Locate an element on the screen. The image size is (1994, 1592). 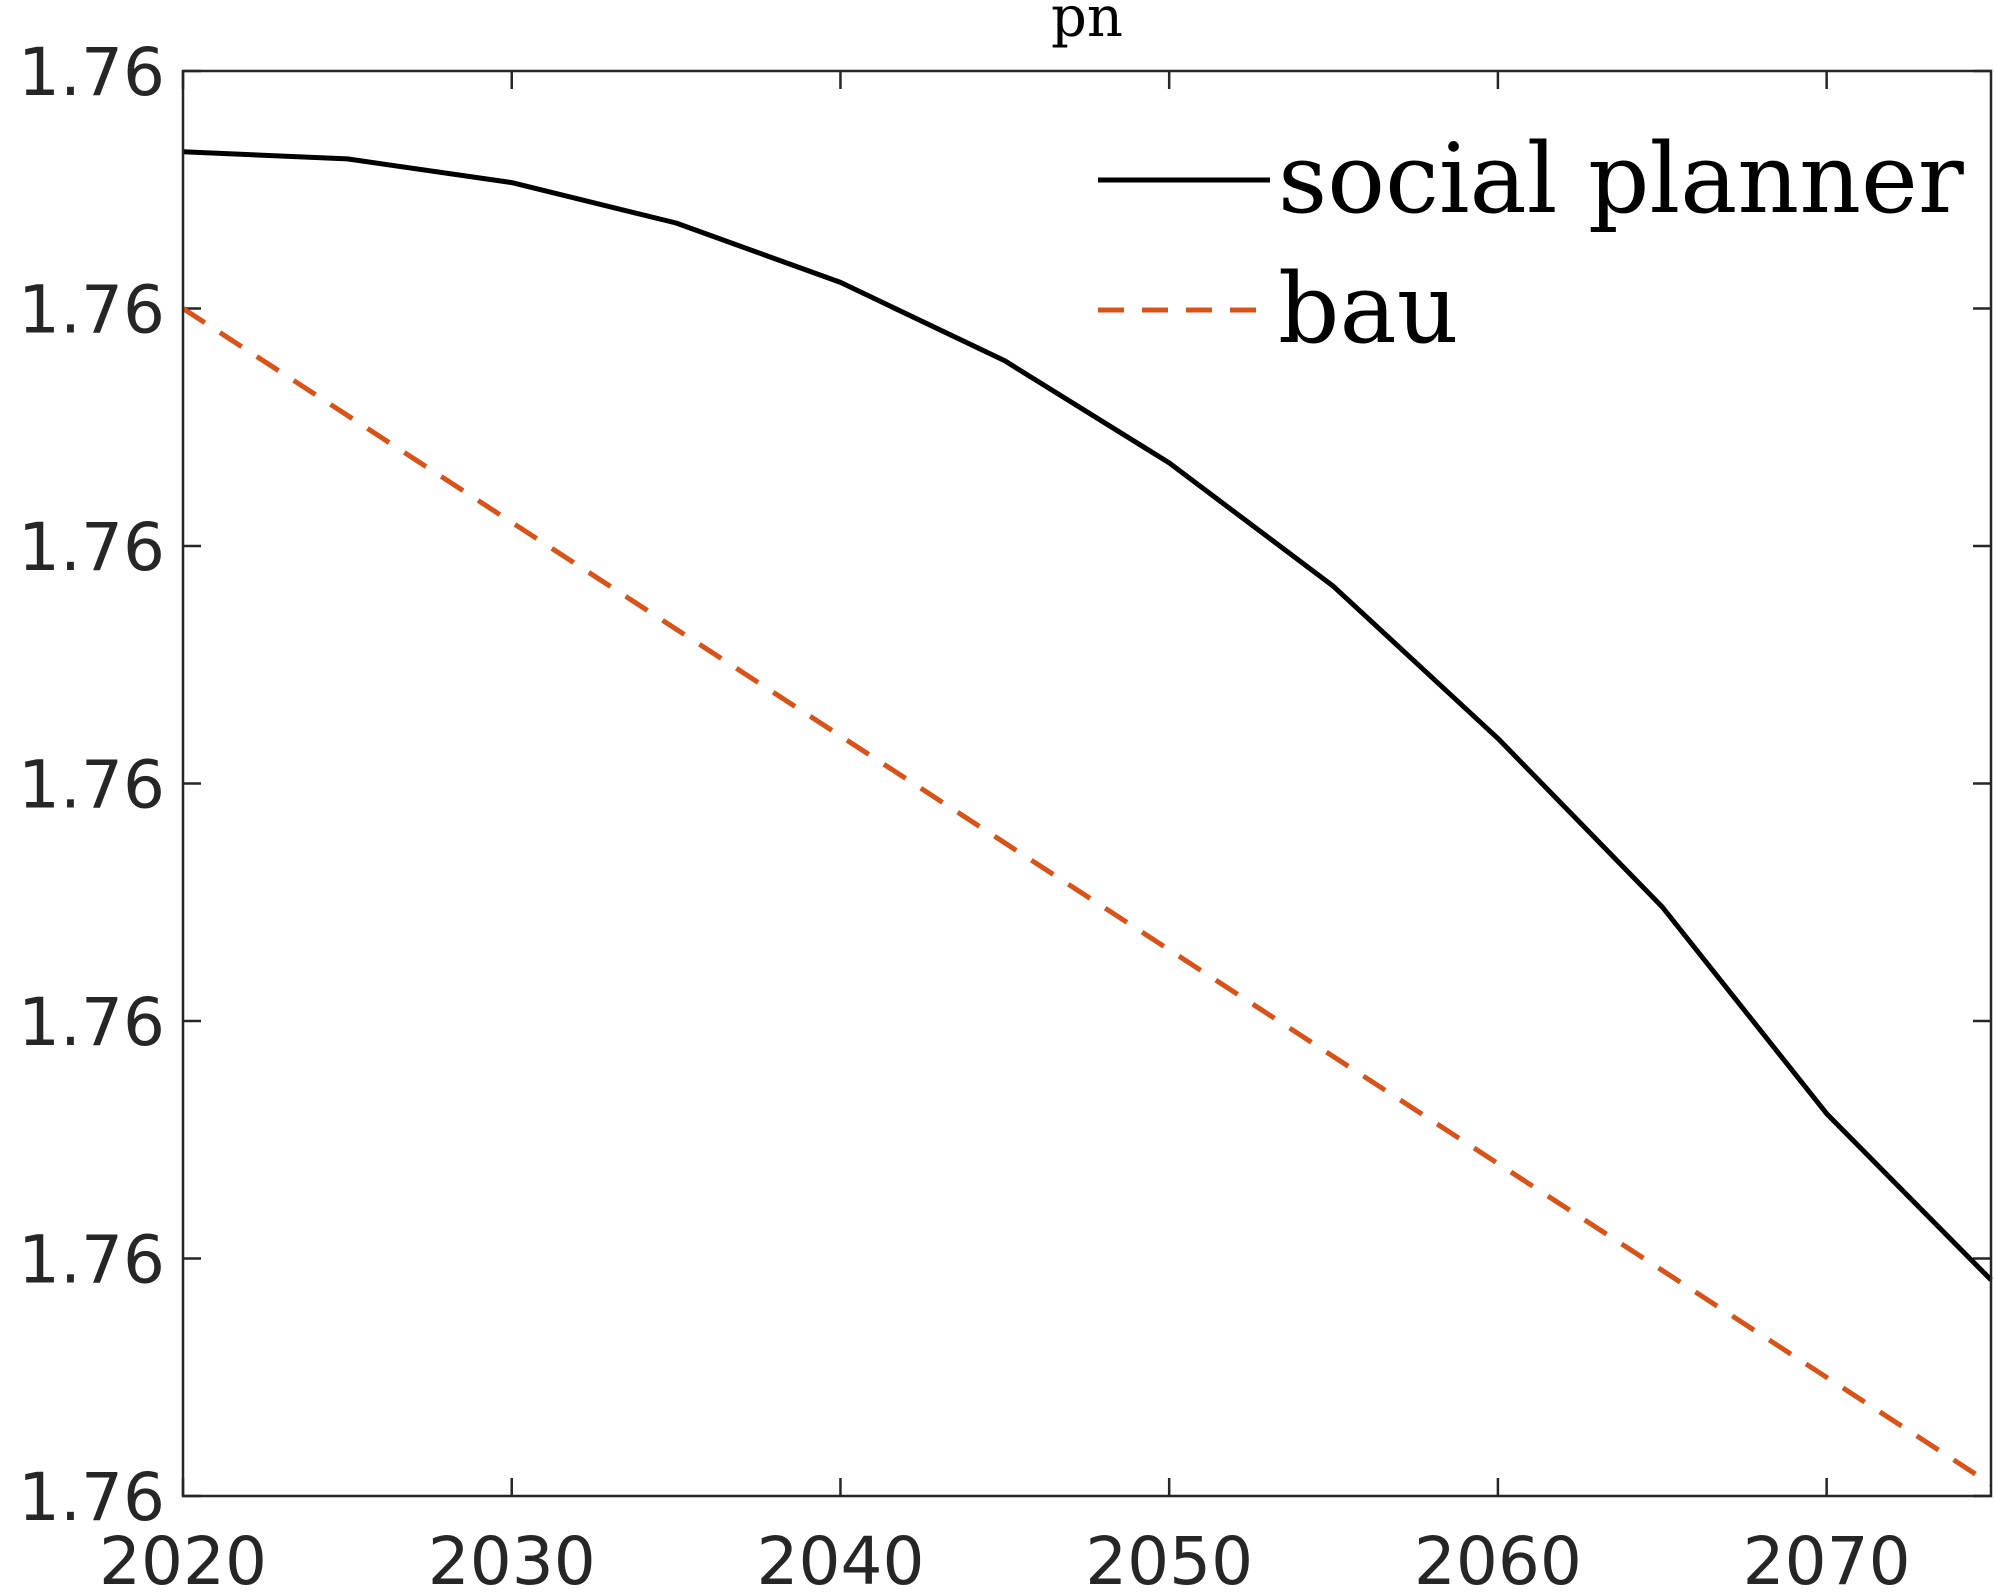
legend: social planner bau is located at coordinates (1531, 244).